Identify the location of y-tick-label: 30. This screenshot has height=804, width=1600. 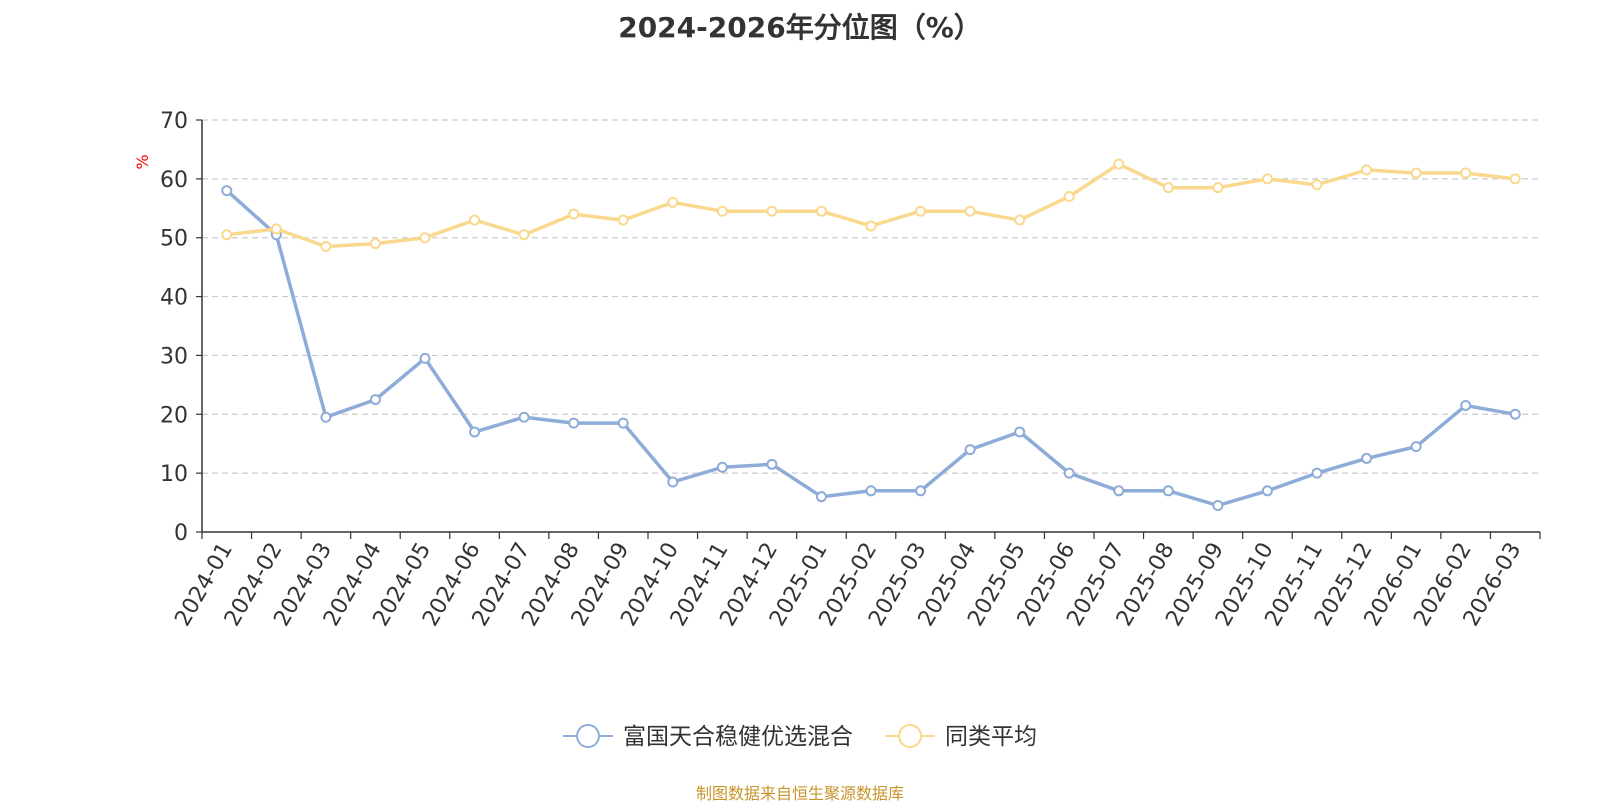
(174, 356).